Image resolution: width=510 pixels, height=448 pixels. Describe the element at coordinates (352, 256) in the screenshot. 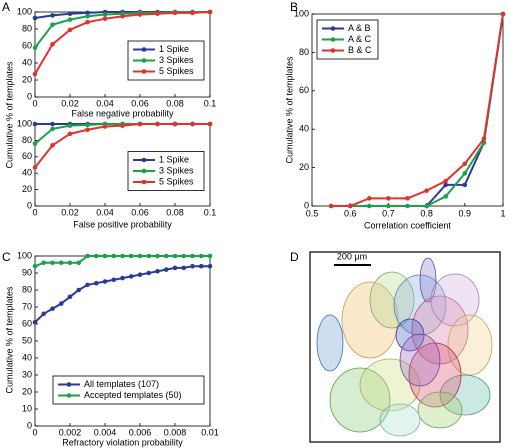

I see `scale-bar-label: 200 μm` at that location.